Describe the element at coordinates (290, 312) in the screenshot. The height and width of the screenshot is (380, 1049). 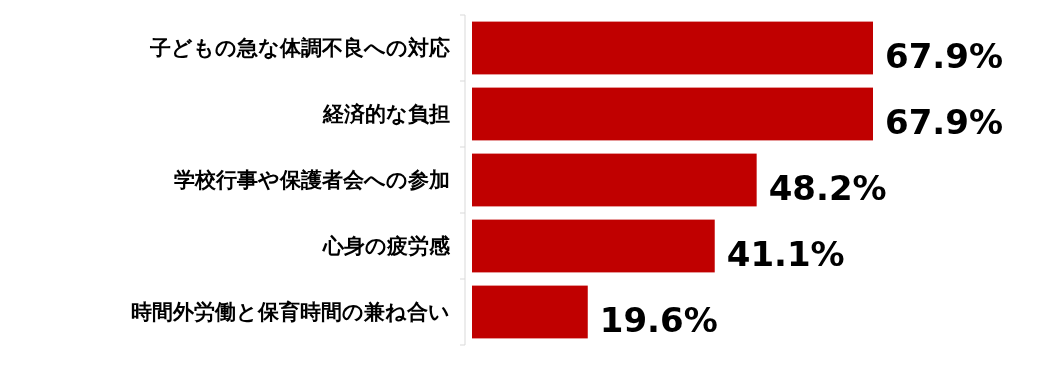
I see `y-tick-label: 時間外労働と保育時間の兼ね合い` at that location.